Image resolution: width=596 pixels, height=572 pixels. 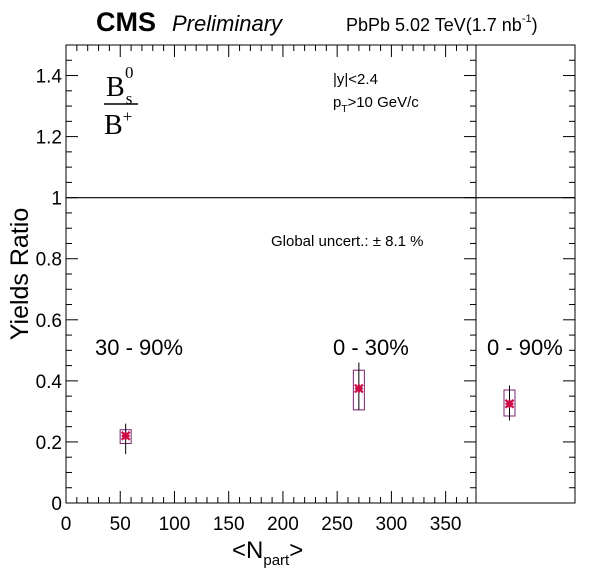 What do you see at coordinates (569, 274) in the screenshot?
I see `right-panel-ticks` at bounding box center [569, 274].